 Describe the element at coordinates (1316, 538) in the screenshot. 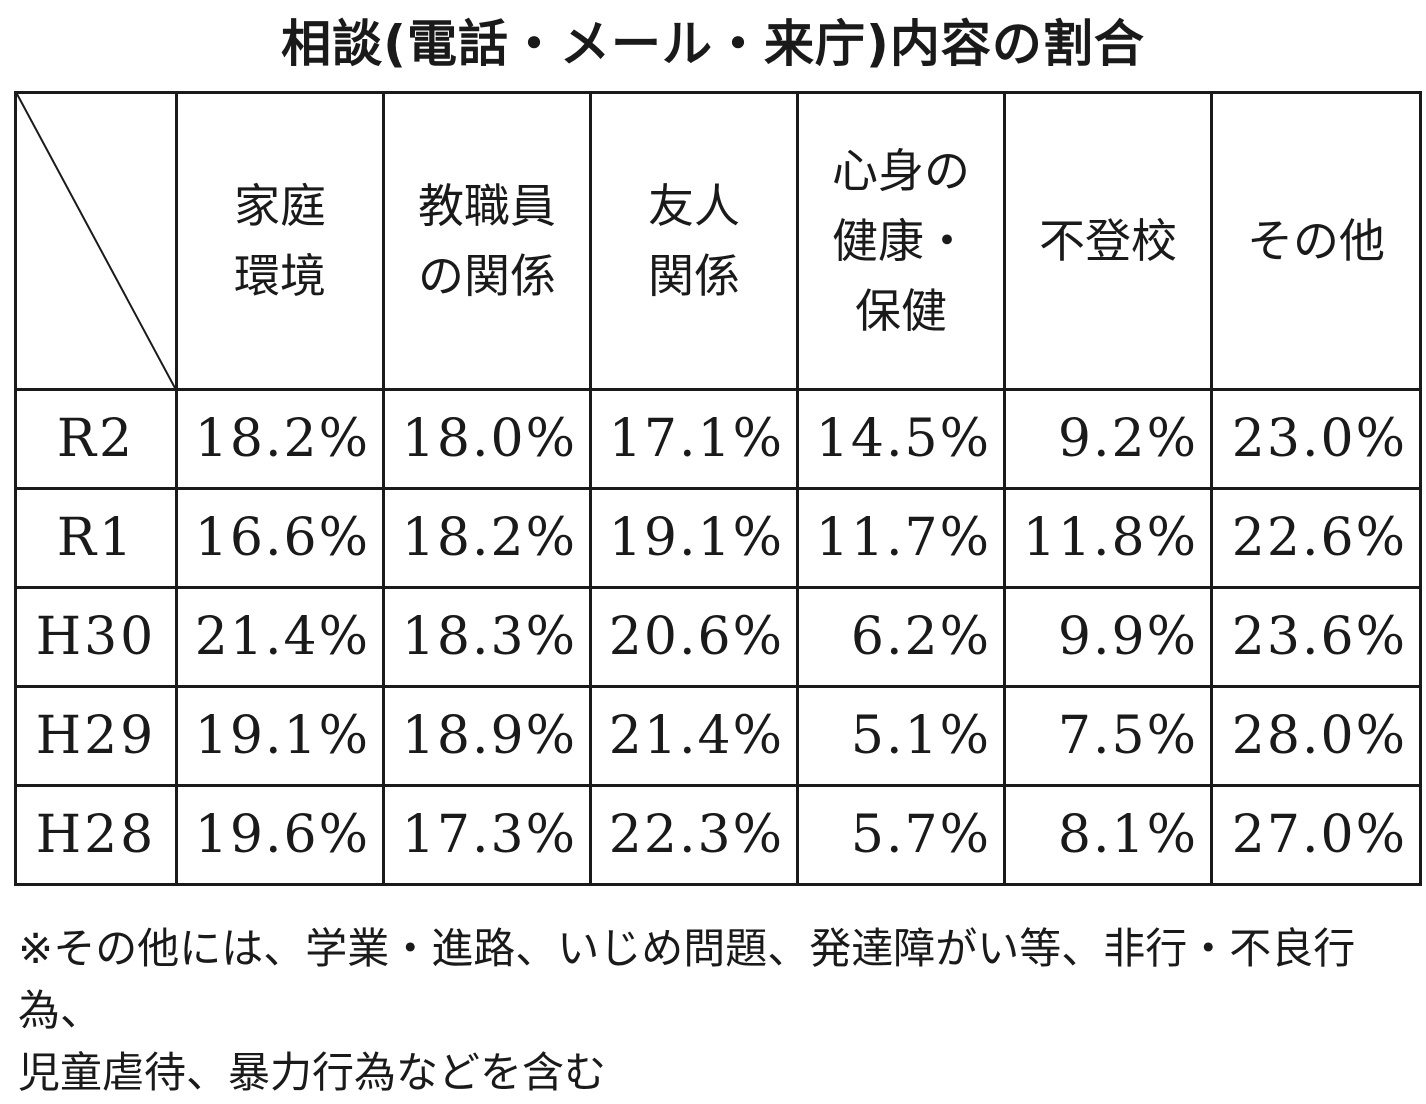

I see `table-cell: 22.6%` at that location.